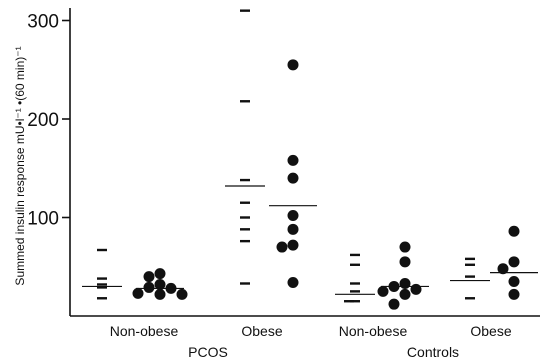 The width and height of the screenshot is (544, 362). What do you see at coordinates (43, 22) in the screenshot?
I see `y-tick-label: 300` at bounding box center [43, 22].